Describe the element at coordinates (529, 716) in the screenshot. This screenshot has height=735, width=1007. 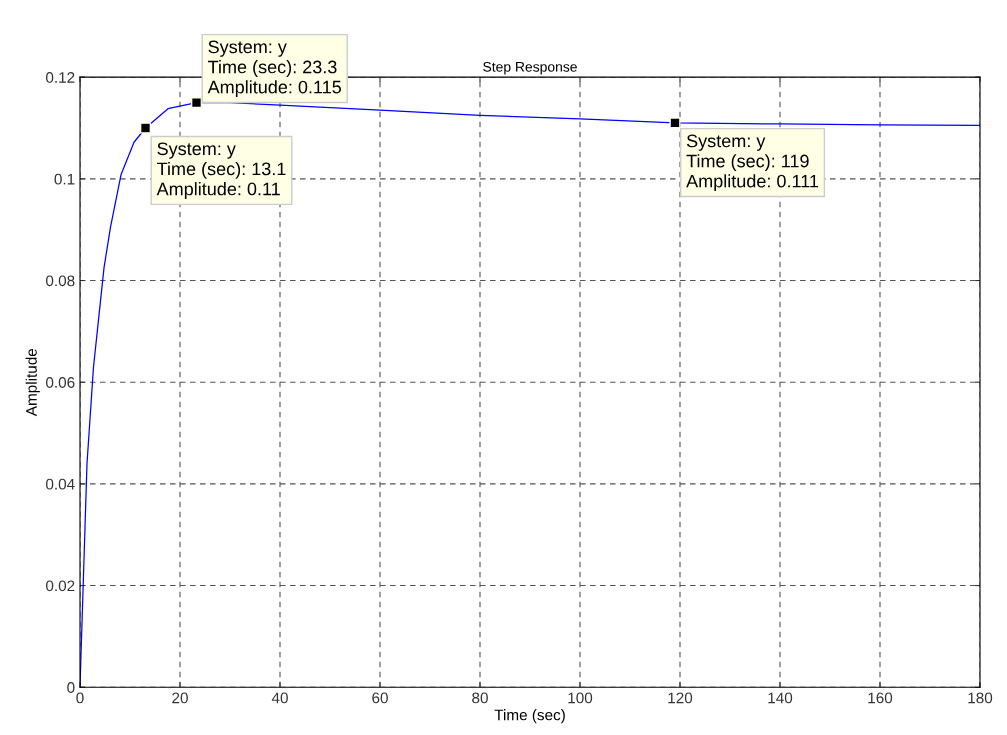
I see `x-axis-title: Time (sec)` at that location.